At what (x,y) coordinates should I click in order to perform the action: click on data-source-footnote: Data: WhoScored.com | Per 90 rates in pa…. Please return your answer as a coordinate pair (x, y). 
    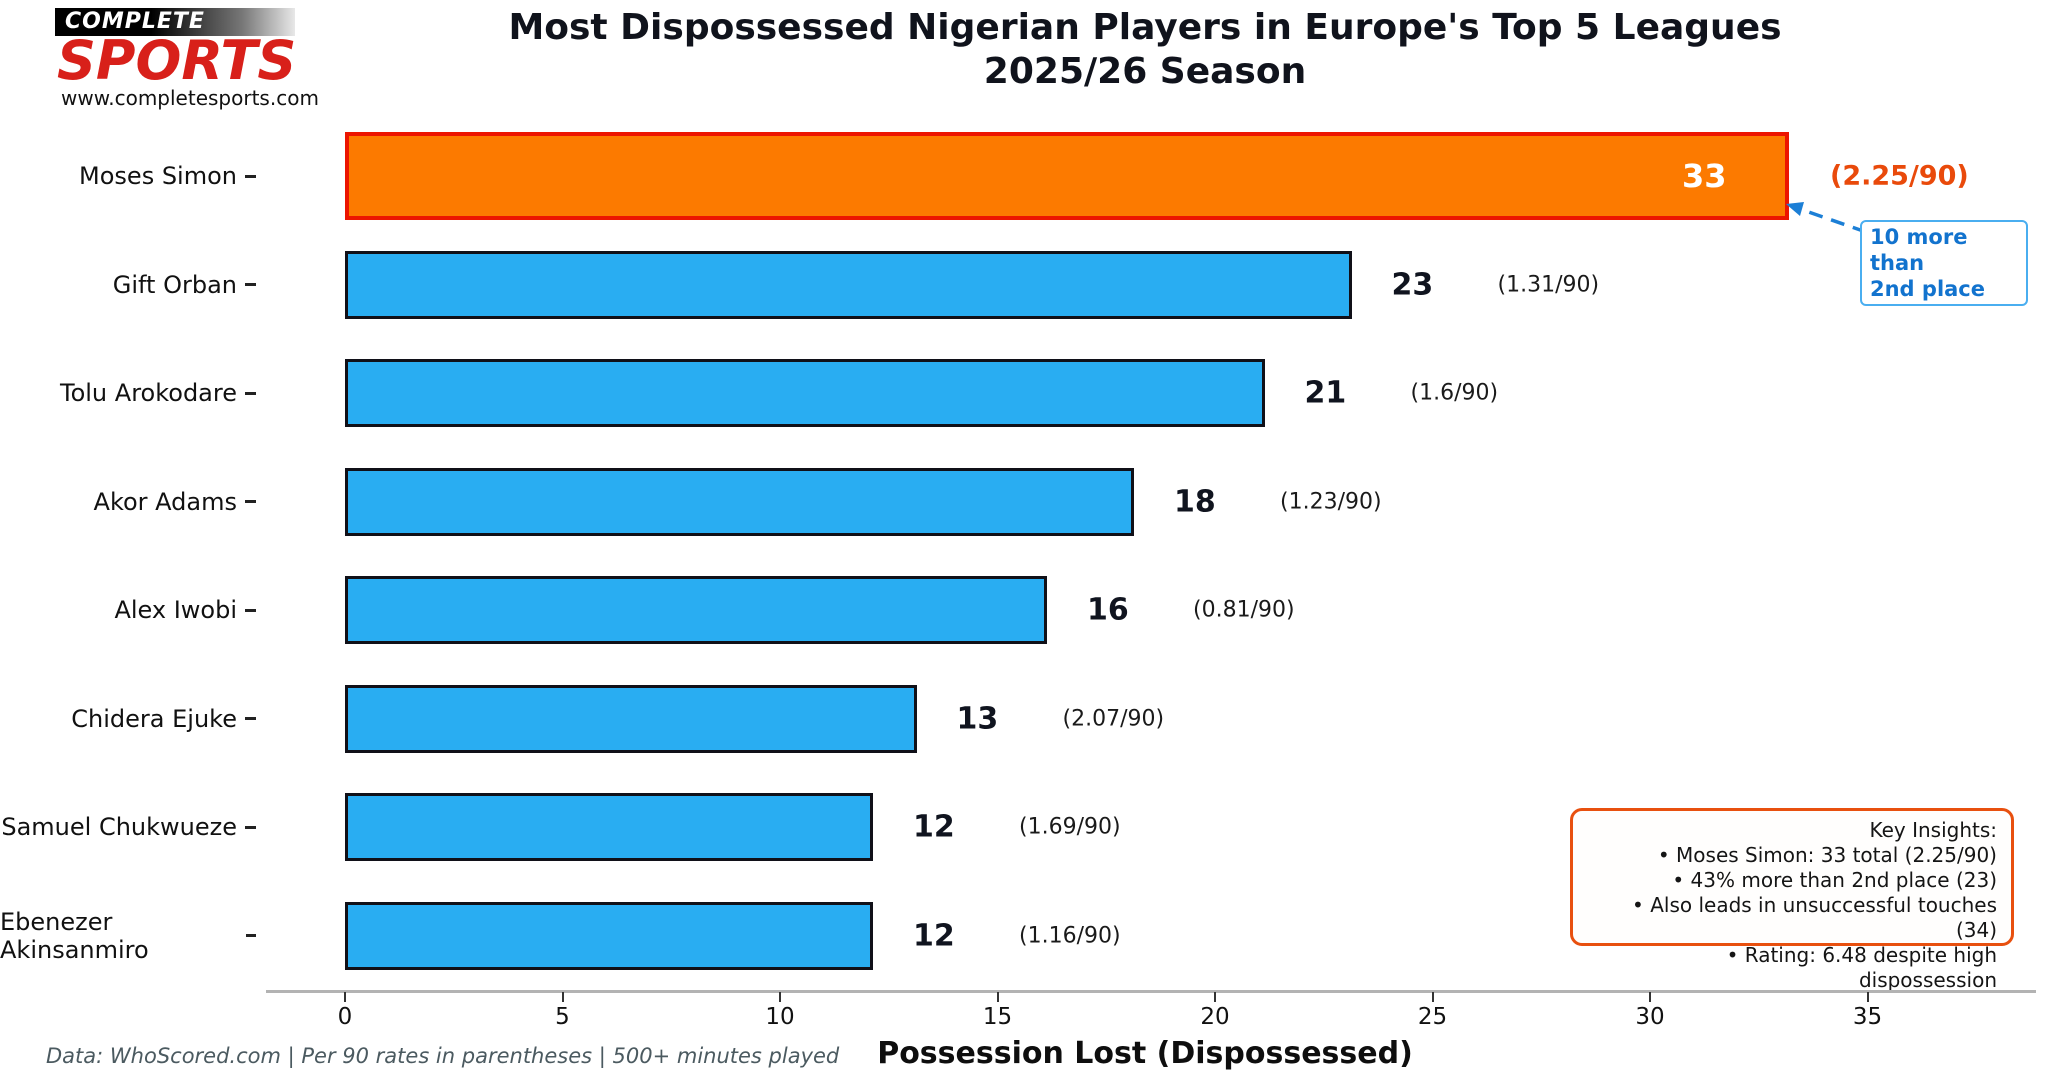
    Looking at the image, I should click on (443, 1056).